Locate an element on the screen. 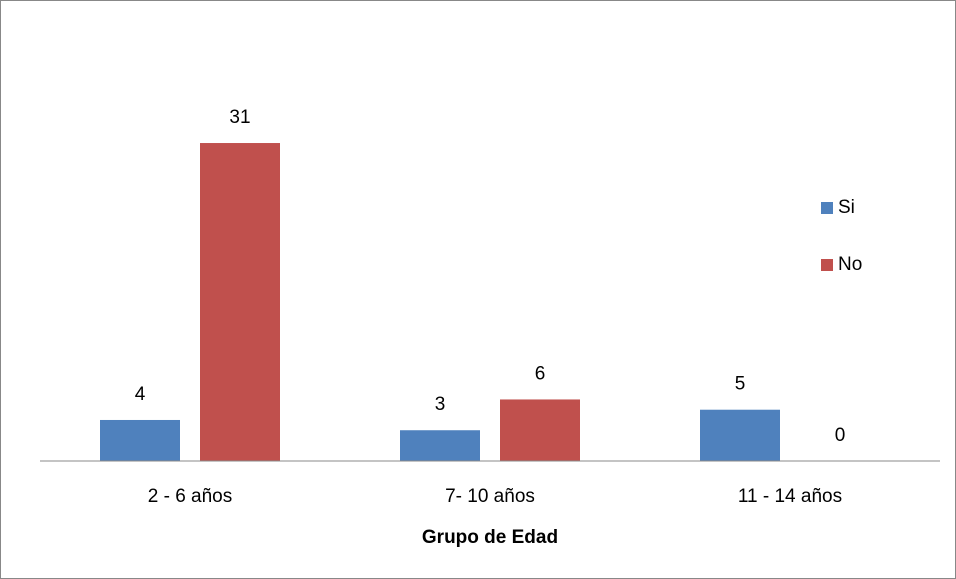 This screenshot has height=579, width=956. x-tick-label: 7- 10 años is located at coordinates (490, 496).